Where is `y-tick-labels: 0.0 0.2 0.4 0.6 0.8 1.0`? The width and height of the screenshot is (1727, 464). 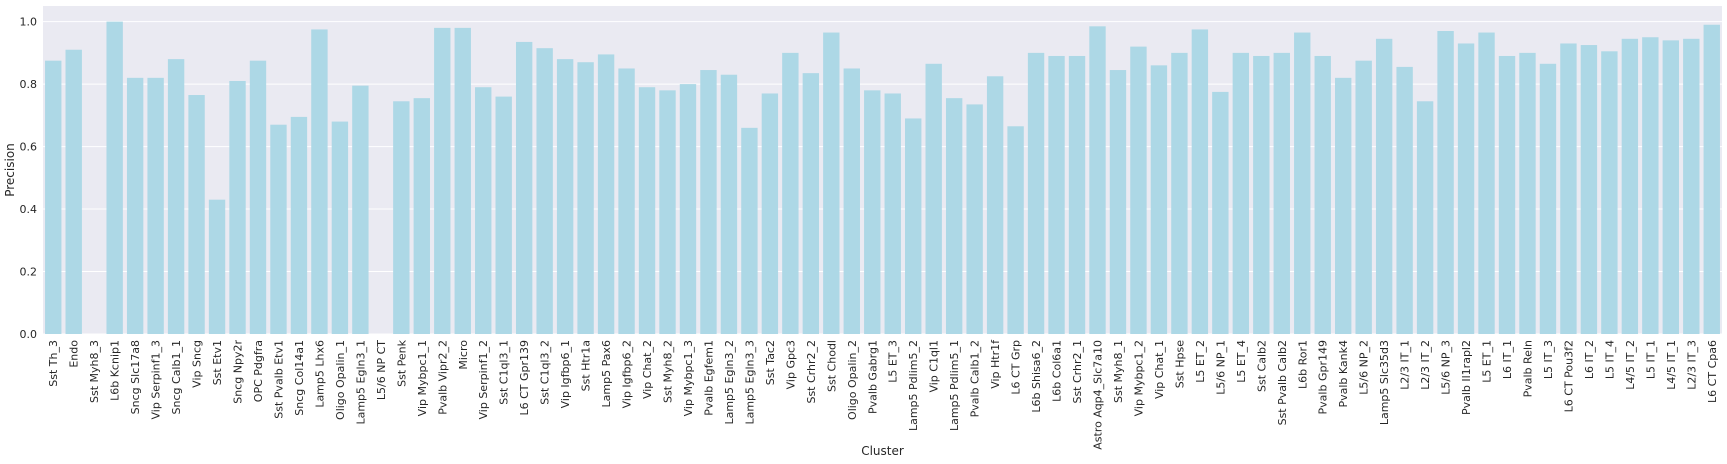
y-tick-labels: 0.0 0.2 0.4 0.6 0.8 1.0 is located at coordinates (29, 178).